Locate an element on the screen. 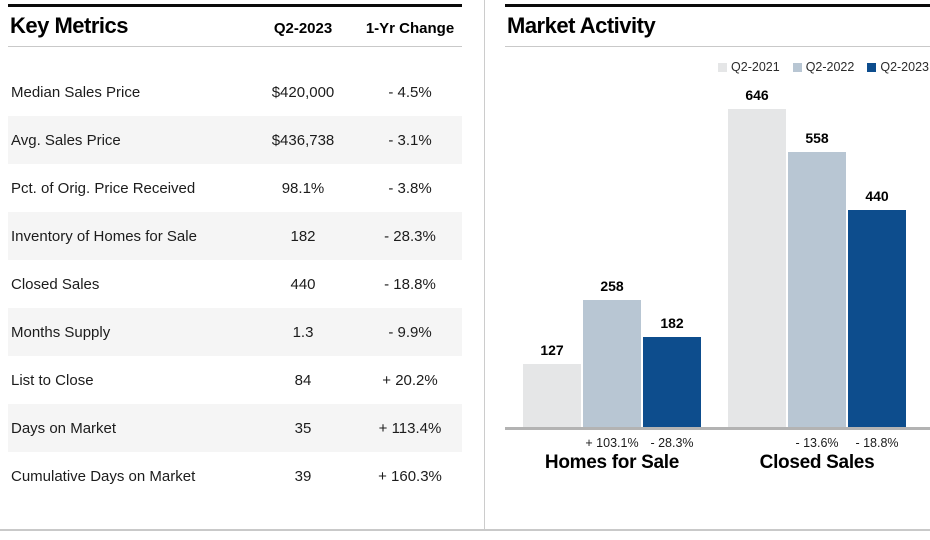  bar-q2-2021-closed-sales is located at coordinates (757, 268).